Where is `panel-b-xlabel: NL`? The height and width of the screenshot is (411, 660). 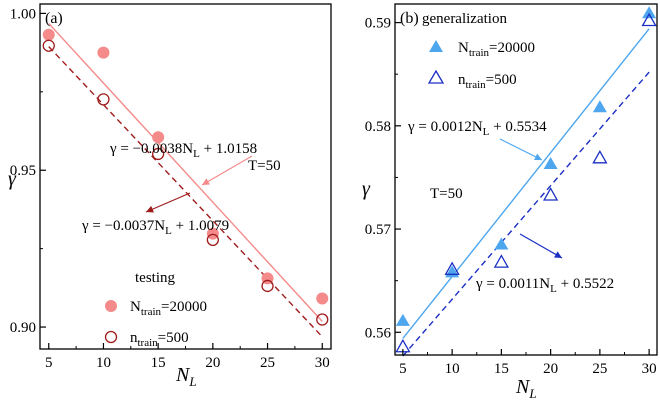 panel-b-xlabel: NL is located at coordinates (526, 388).